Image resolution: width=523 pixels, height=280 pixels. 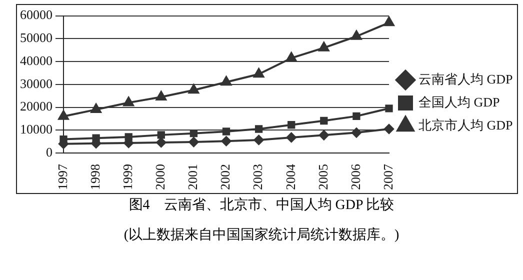 I want to click on x-tick-label: 2002, so click(x=225, y=177).